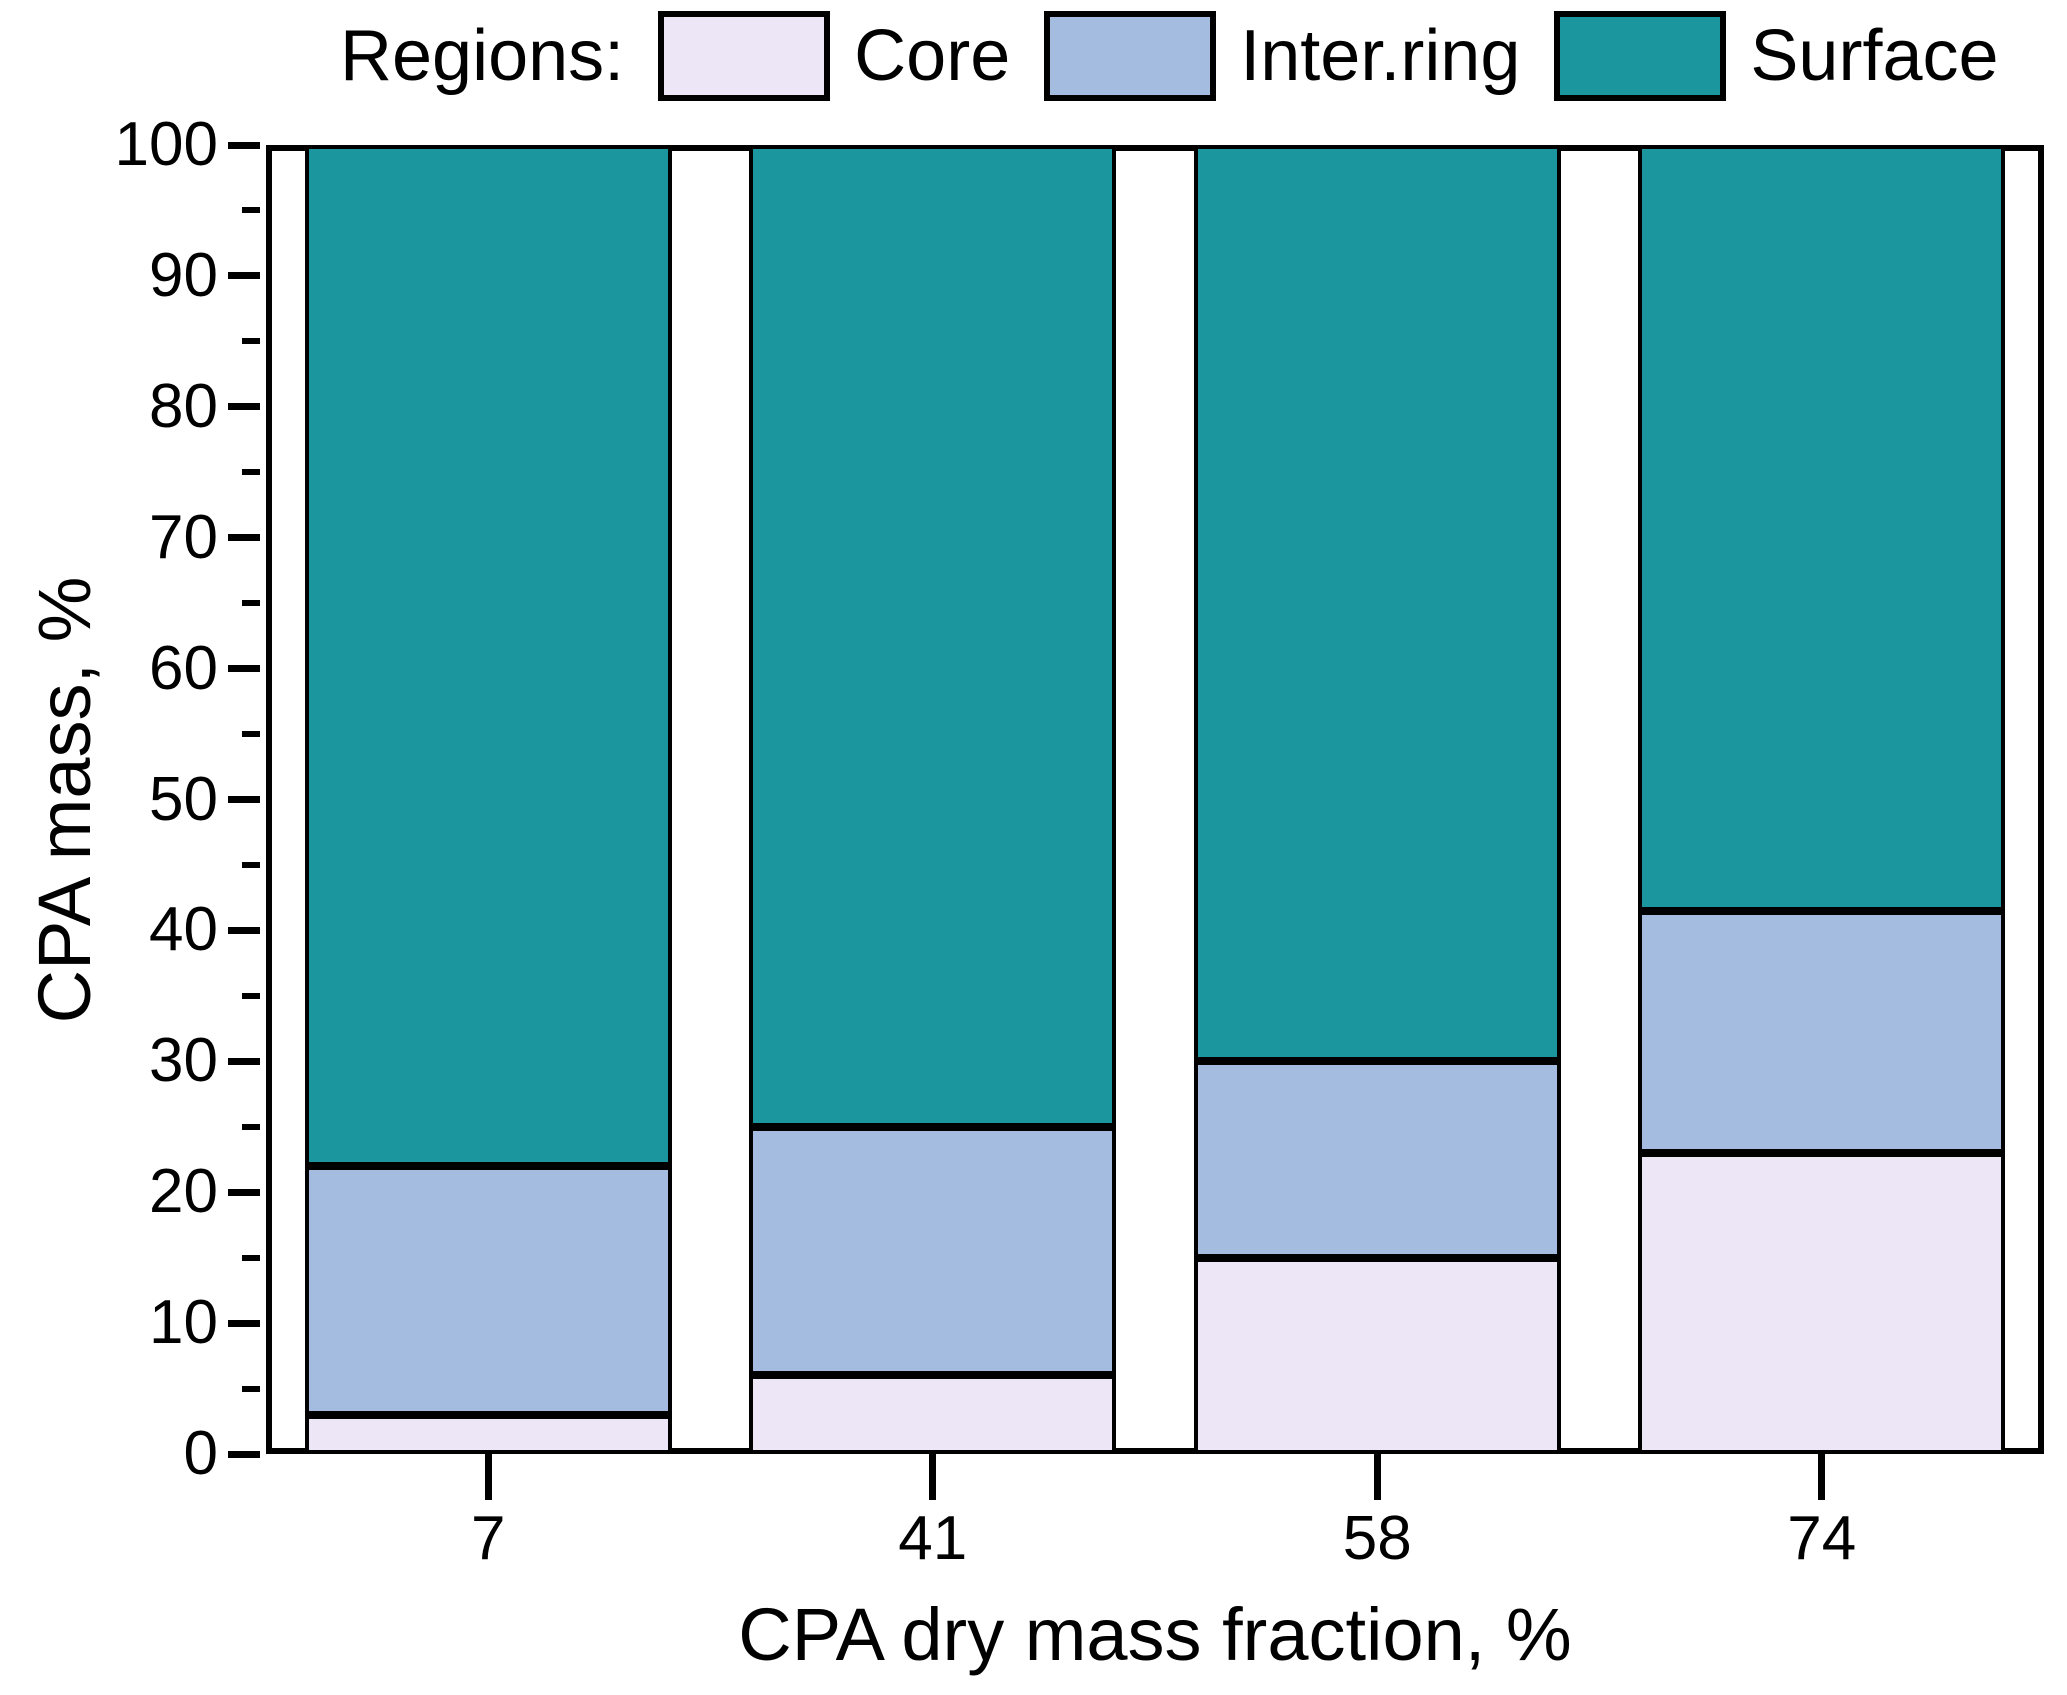 The image size is (2067, 1695). What do you see at coordinates (1874, 56) in the screenshot?
I see `legend-item-label: Surface` at bounding box center [1874, 56].